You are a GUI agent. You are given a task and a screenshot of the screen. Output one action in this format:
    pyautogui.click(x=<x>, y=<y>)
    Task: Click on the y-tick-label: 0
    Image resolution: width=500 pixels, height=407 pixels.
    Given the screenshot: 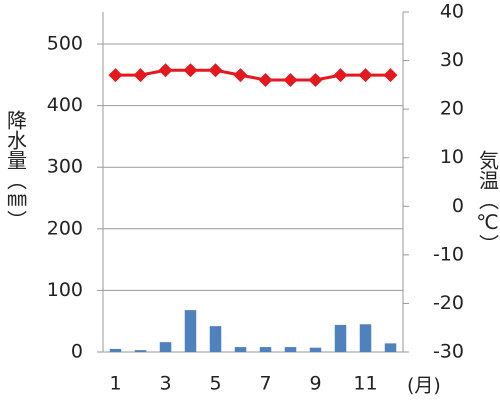 What is the action you would take?
    pyautogui.click(x=77, y=352)
    